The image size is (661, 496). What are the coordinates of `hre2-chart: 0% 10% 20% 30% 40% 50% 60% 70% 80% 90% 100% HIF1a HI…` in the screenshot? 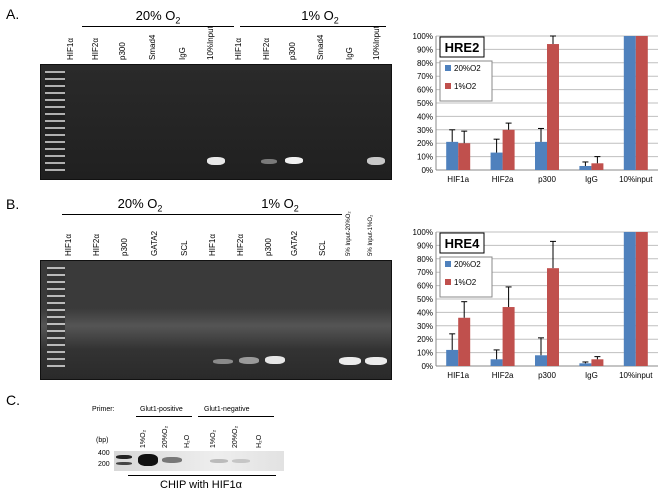 It's located at (535, 108).